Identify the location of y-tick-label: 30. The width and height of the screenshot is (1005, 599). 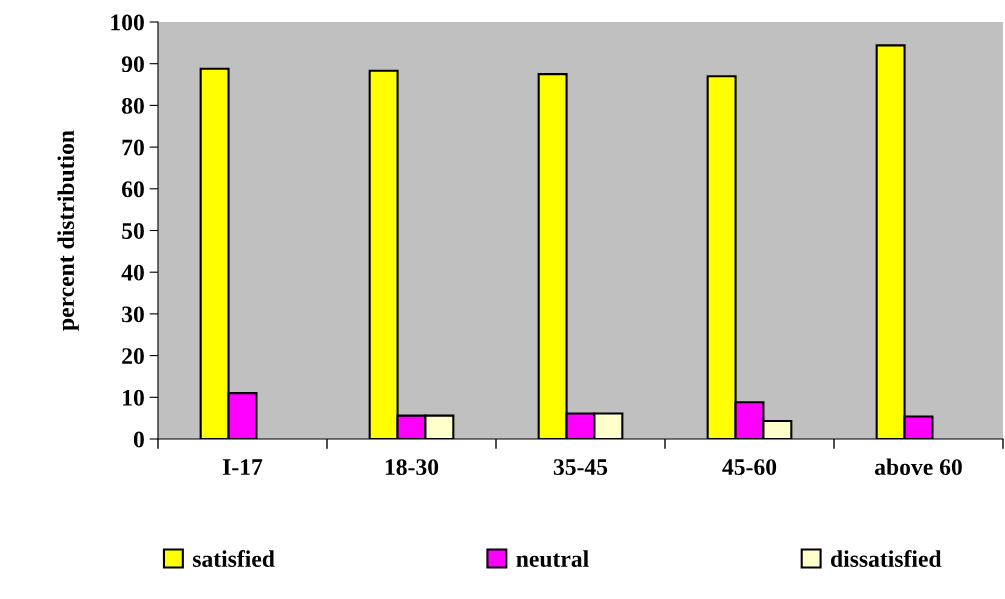
(133, 314).